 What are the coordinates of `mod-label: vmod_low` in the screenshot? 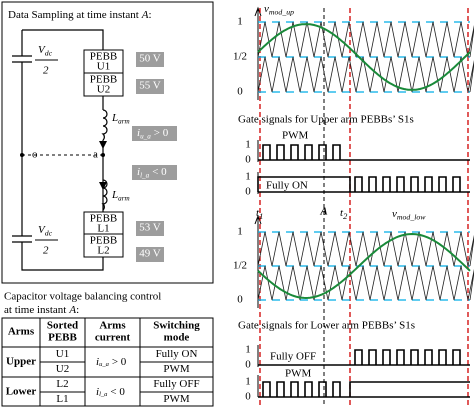 It's located at (409, 215).